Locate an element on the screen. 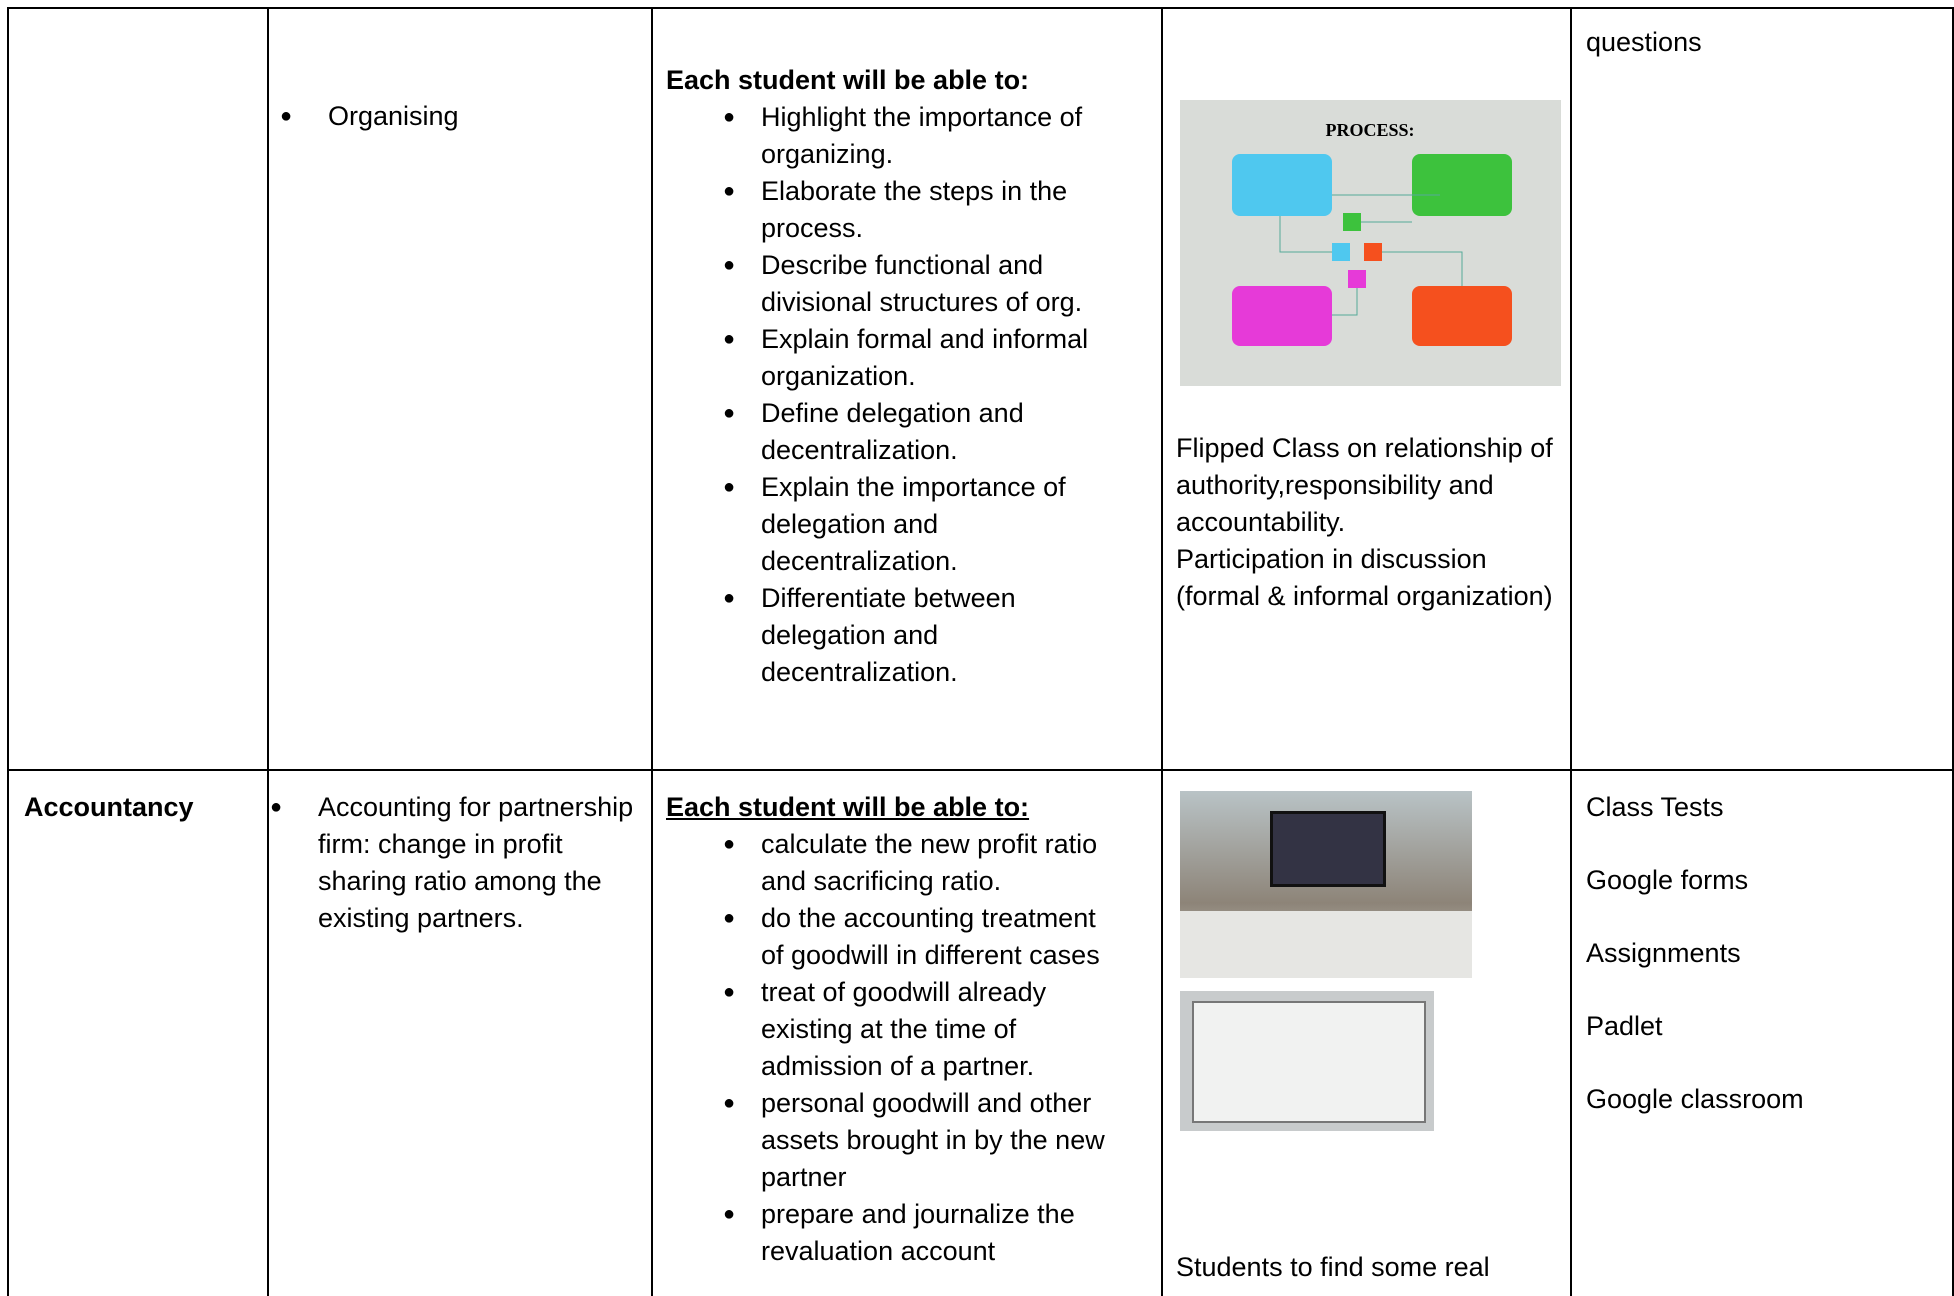  topic: Organising is located at coordinates (460, 116).